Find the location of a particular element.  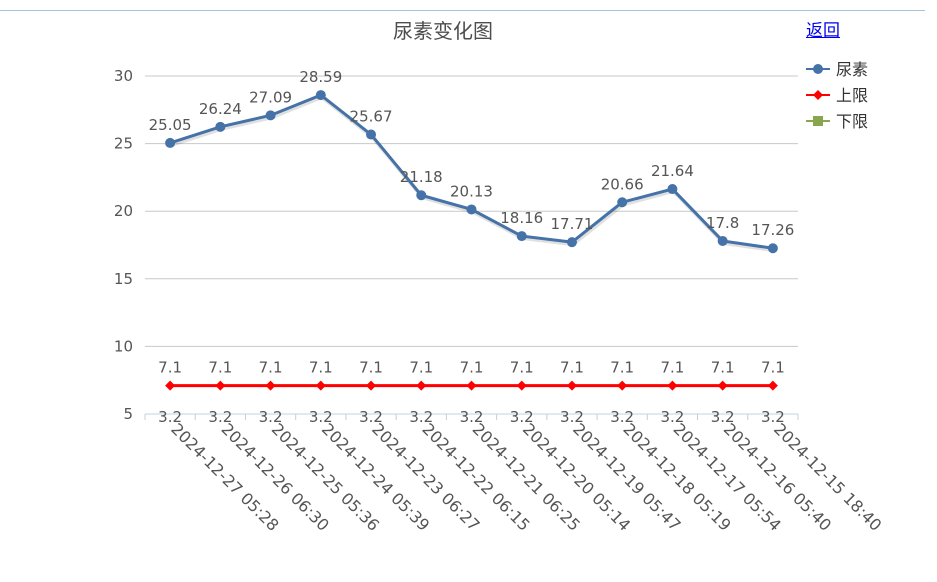

data-label: 18.16 is located at coordinates (521, 218).